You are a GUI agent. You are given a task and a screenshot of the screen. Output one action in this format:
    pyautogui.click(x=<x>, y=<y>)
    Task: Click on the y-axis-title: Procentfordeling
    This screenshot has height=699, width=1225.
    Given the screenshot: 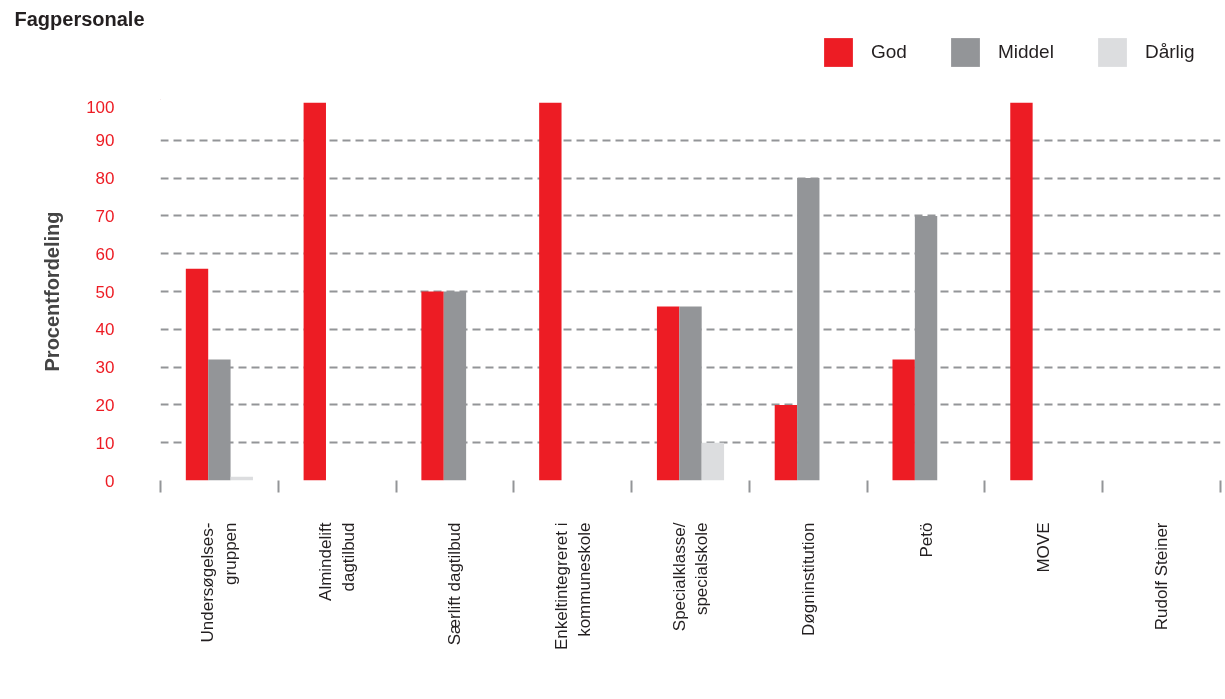 What is the action you would take?
    pyautogui.click(x=52, y=291)
    